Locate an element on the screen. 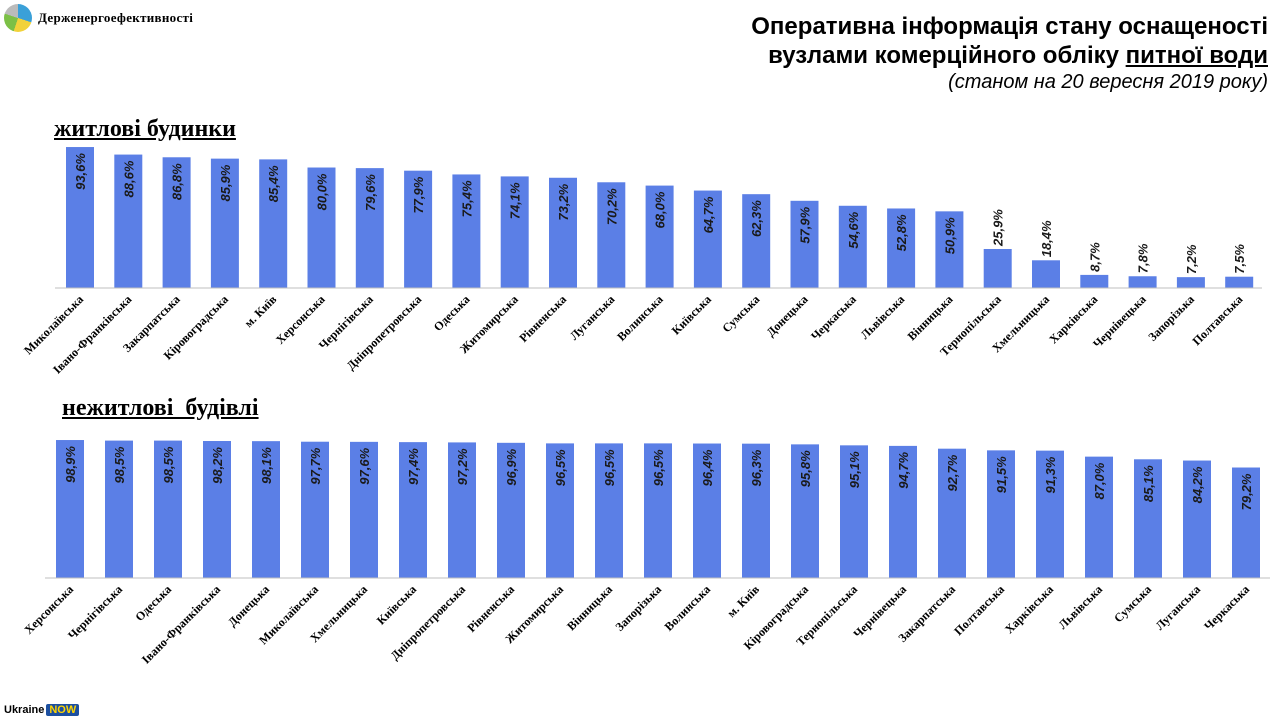 Image resolution: width=1280 pixels, height=720 pixels. data-label: 7,8% is located at coordinates (1143, 258).